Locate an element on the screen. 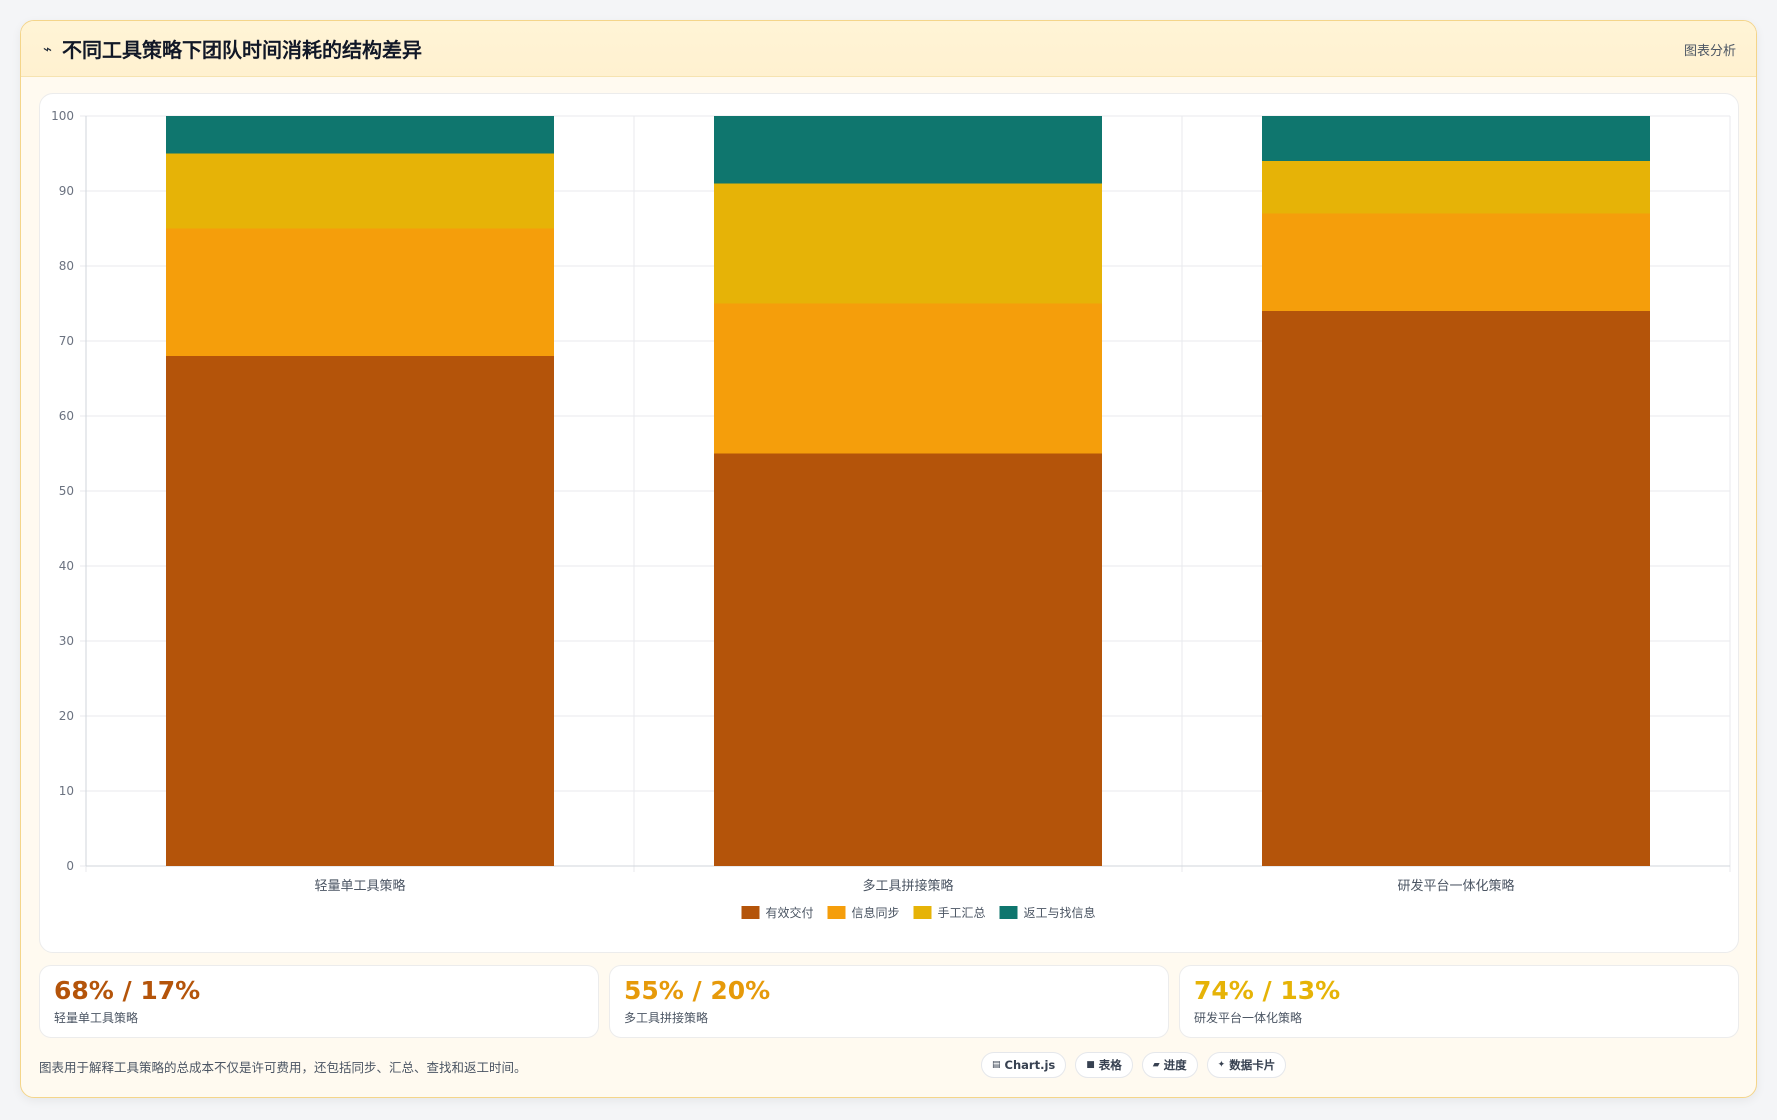 The image size is (1777, 1120). legend-label: 信息同步 is located at coordinates (876, 912).